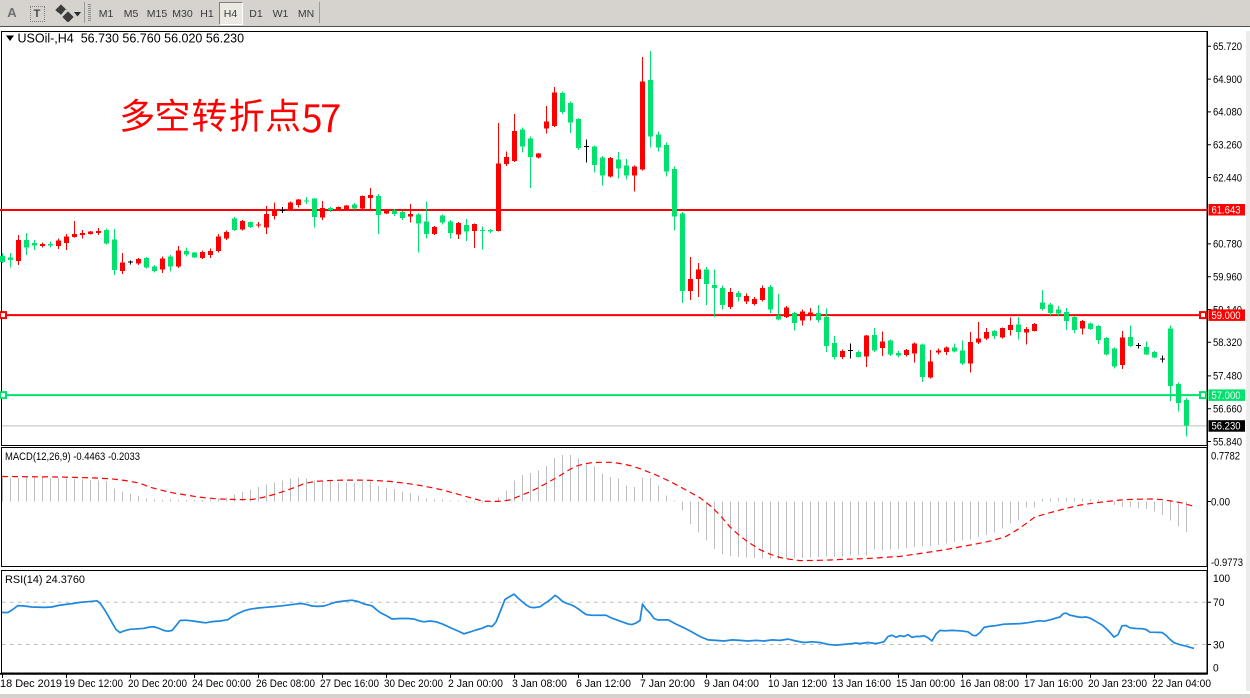  I want to click on svg-text: 59.960, so click(1227, 278).